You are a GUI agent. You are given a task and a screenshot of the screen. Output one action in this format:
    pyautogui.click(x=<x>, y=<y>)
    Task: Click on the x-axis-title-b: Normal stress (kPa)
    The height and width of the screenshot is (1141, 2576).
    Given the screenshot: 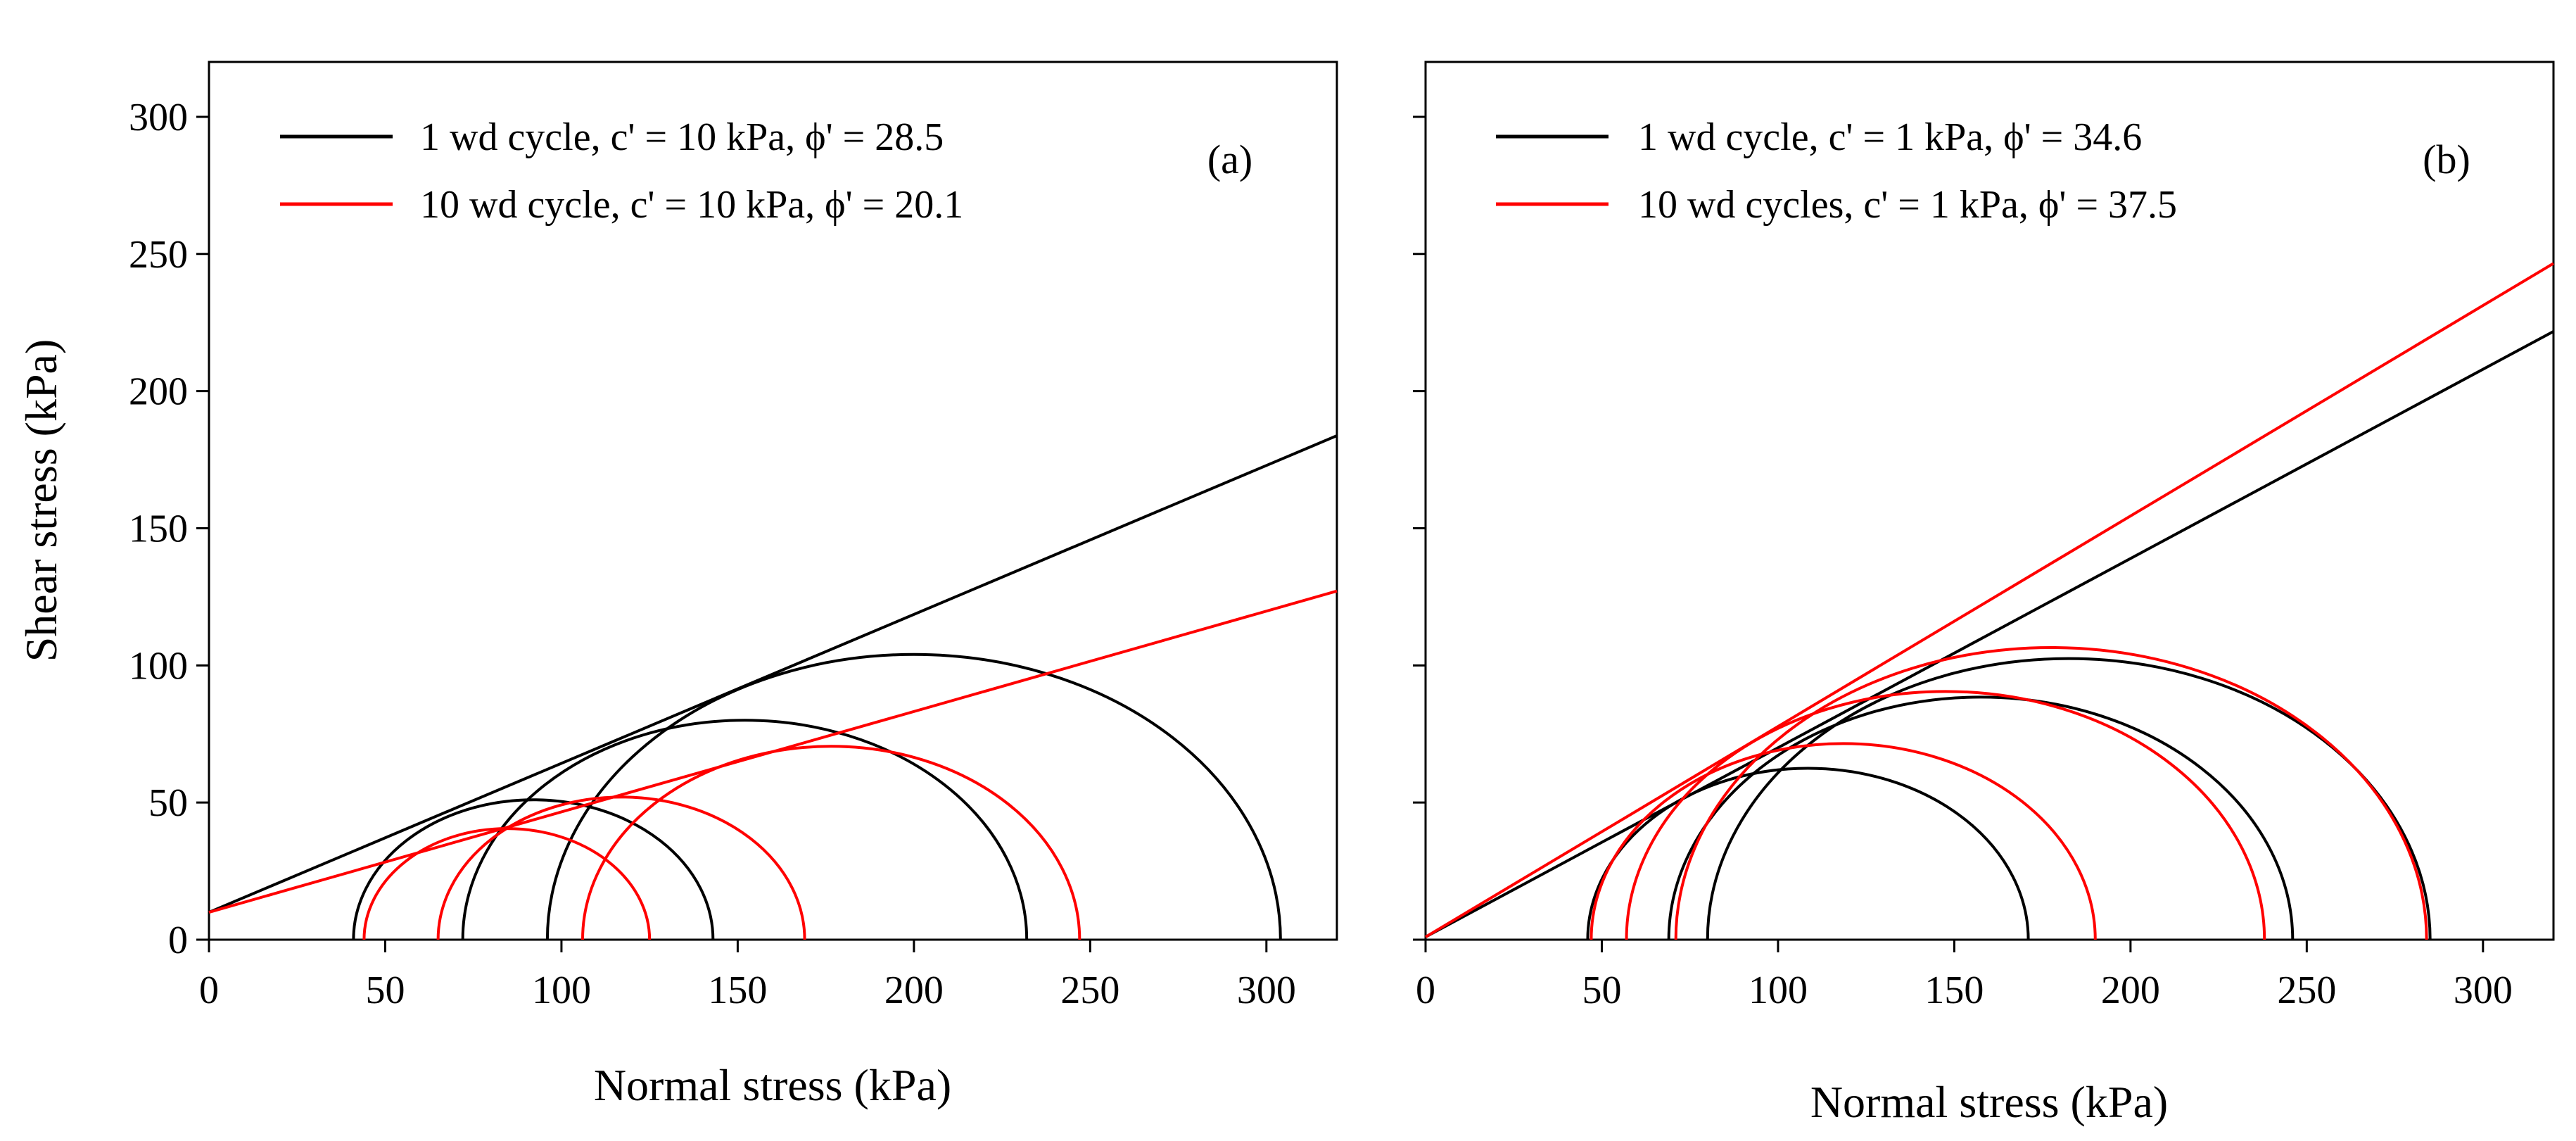 What is the action you would take?
    pyautogui.click(x=1989, y=1102)
    